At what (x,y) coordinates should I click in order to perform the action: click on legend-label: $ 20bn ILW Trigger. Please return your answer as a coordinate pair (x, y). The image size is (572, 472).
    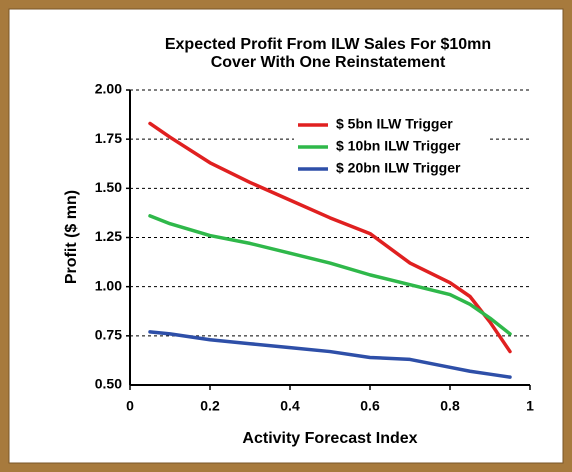
    Looking at the image, I should click on (398, 168).